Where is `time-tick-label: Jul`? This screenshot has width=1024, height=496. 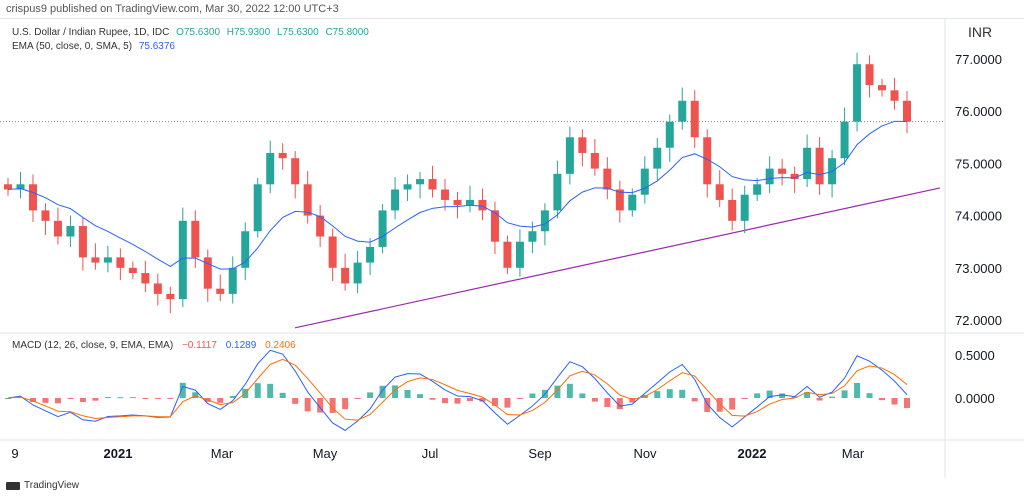 time-tick-label: Jul is located at coordinates (430, 453).